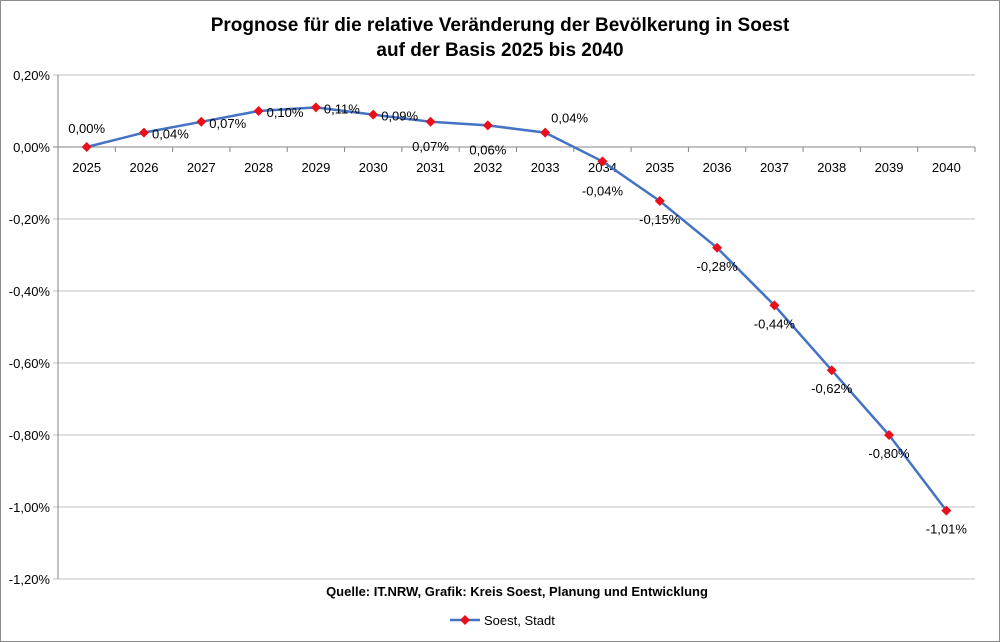  Describe the element at coordinates (86, 128) in the screenshot. I see `data-label: 0,00%` at that location.